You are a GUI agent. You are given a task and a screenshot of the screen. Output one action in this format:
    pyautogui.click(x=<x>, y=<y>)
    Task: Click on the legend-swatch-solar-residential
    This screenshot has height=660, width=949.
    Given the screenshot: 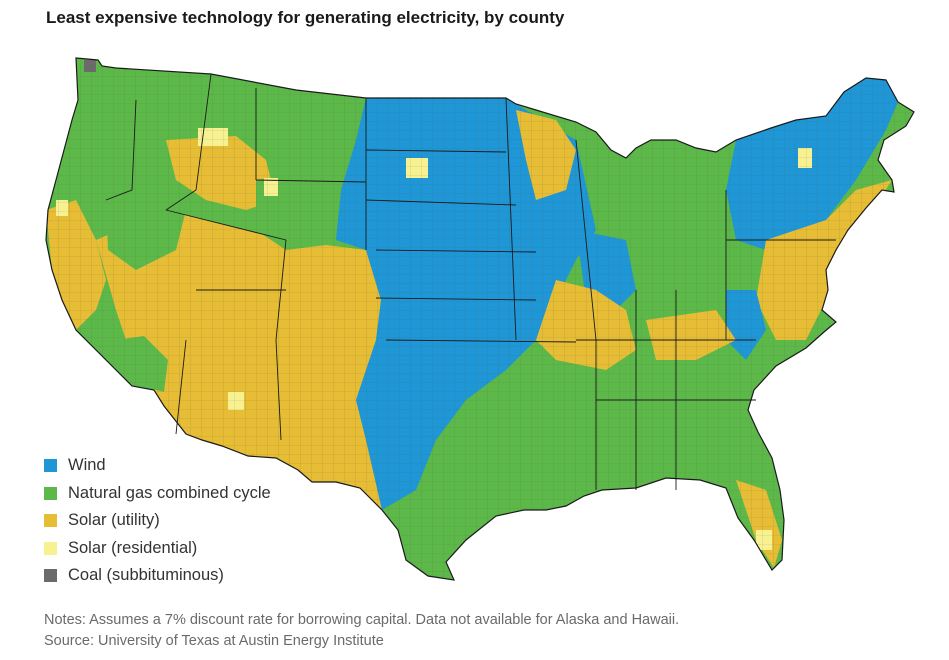 What is the action you would take?
    pyautogui.click(x=50, y=548)
    